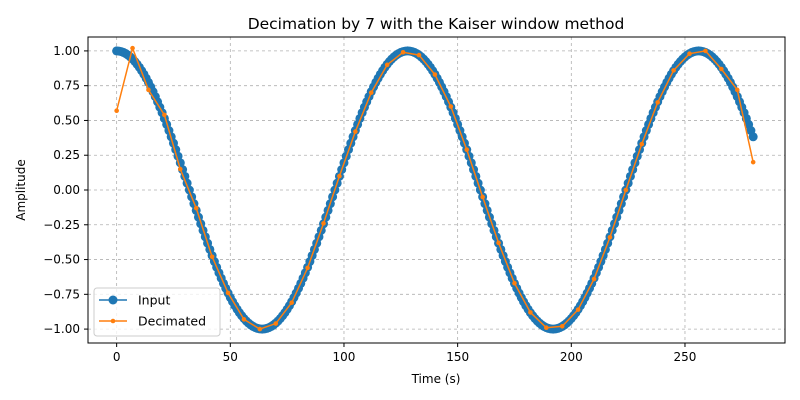 The image size is (800, 400). Describe the element at coordinates (113, 321) in the screenshot. I see `legend-decimated-marker` at that location.